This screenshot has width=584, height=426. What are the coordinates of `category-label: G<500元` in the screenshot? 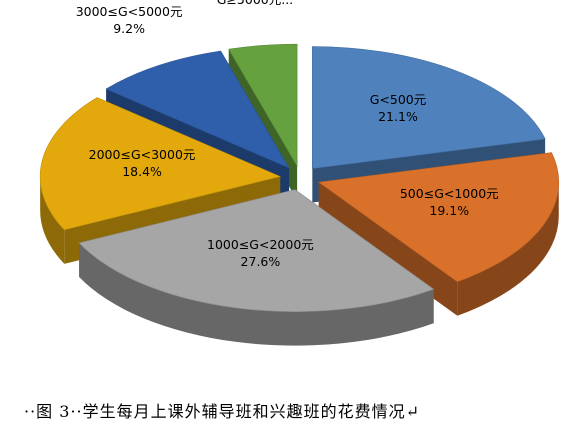 It's located at (398, 99).